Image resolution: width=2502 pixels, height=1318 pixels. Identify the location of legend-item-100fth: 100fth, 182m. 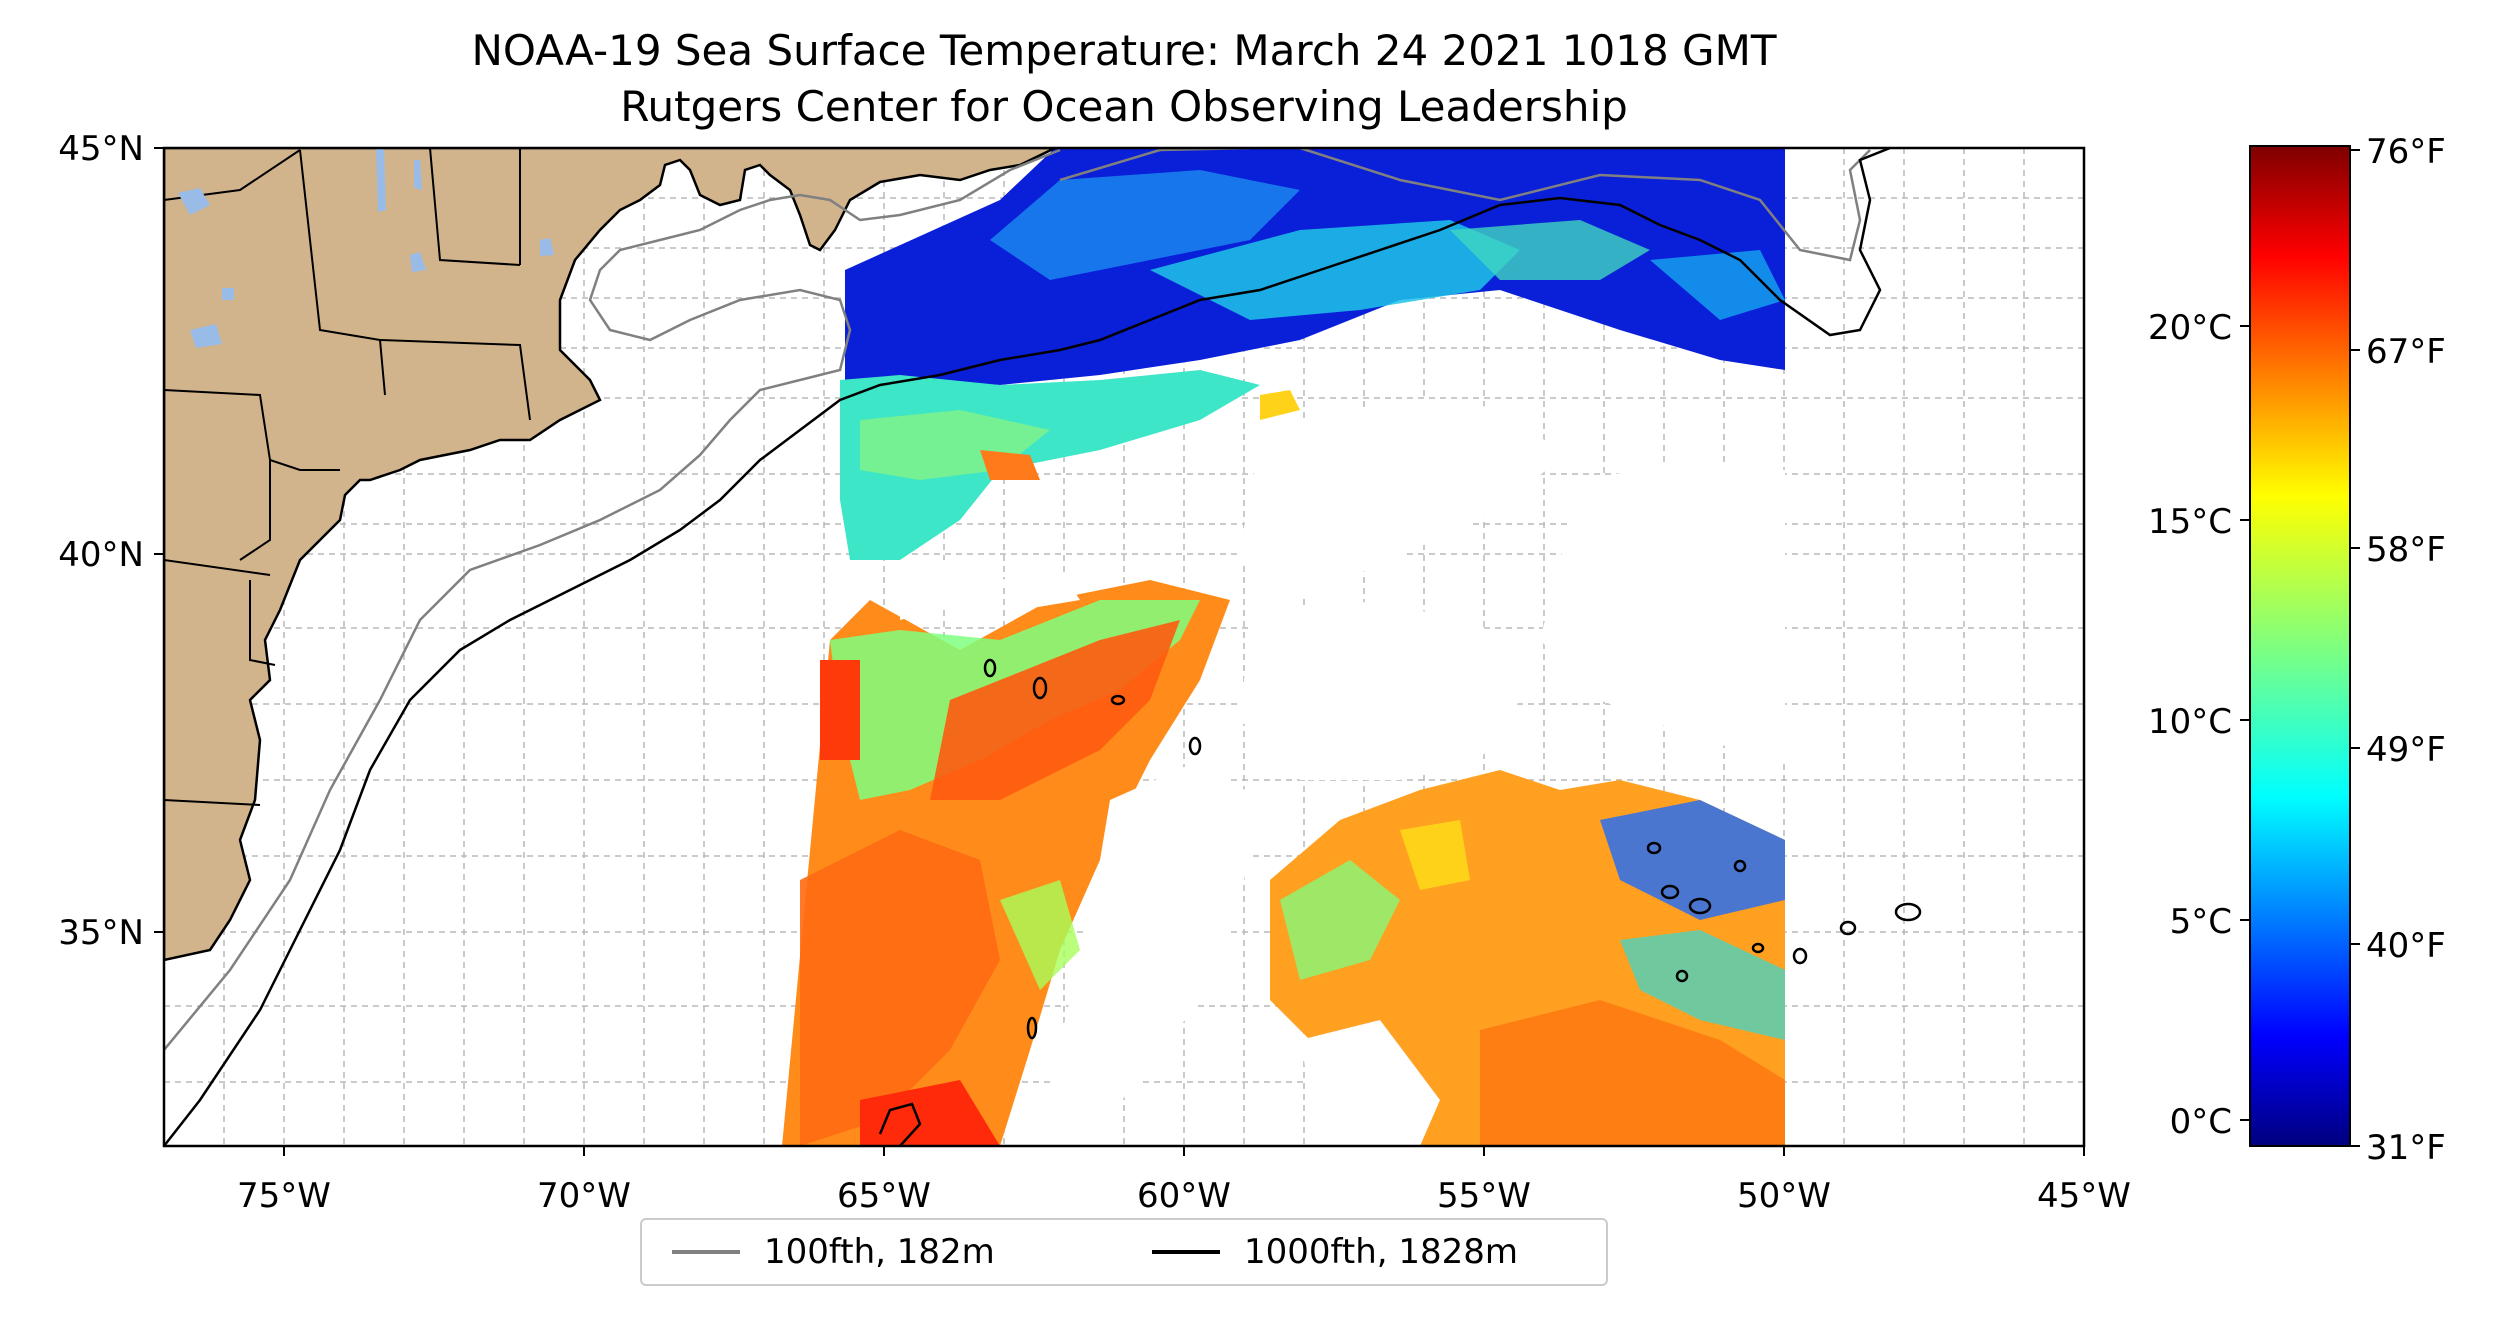
(833, 1252).